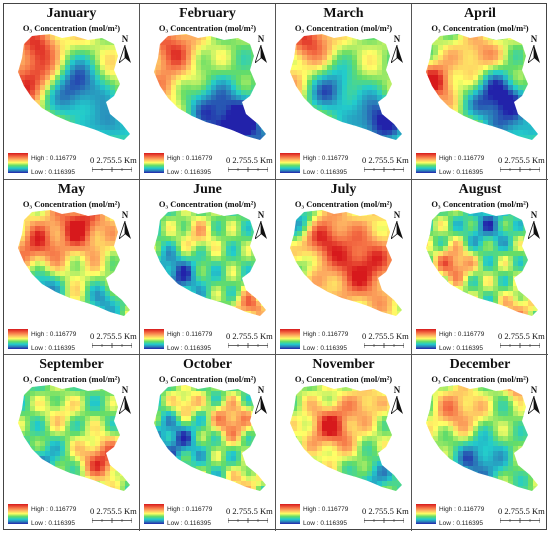 This screenshot has width=550, height=533. I want to click on month-title: November, so click(343, 365).